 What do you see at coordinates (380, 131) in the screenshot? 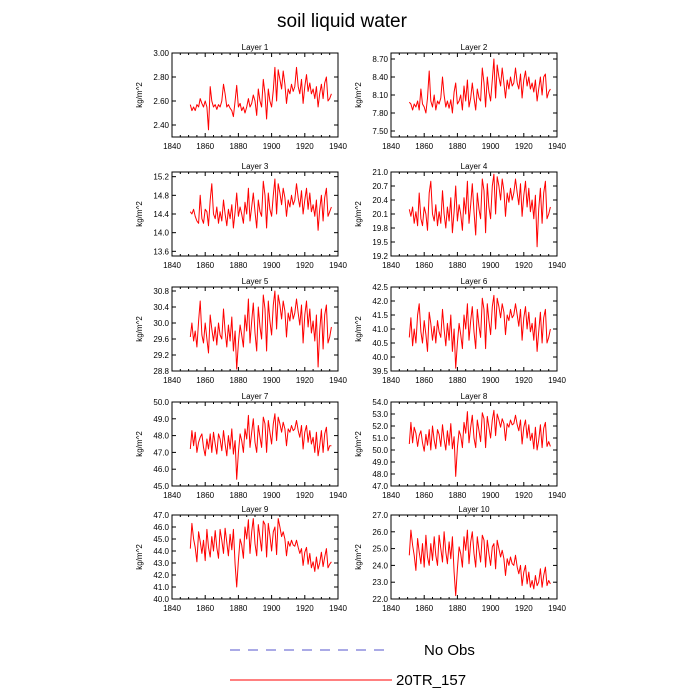
I see `y-tick-label: 7.50` at bounding box center [380, 131].